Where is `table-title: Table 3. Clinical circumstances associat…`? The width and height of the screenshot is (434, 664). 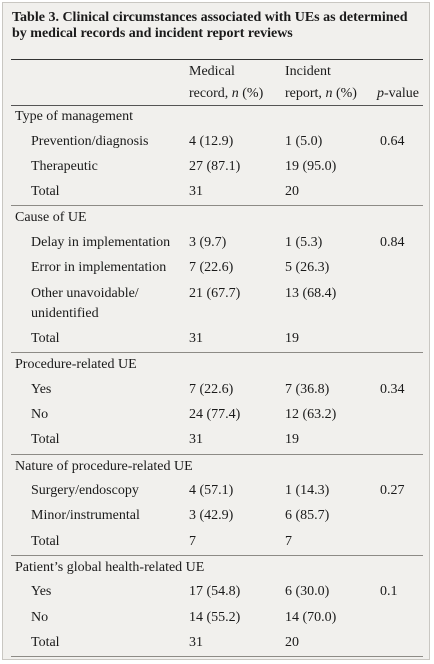 table-title: Table 3. Clinical circumstances associat… is located at coordinates (210, 25).